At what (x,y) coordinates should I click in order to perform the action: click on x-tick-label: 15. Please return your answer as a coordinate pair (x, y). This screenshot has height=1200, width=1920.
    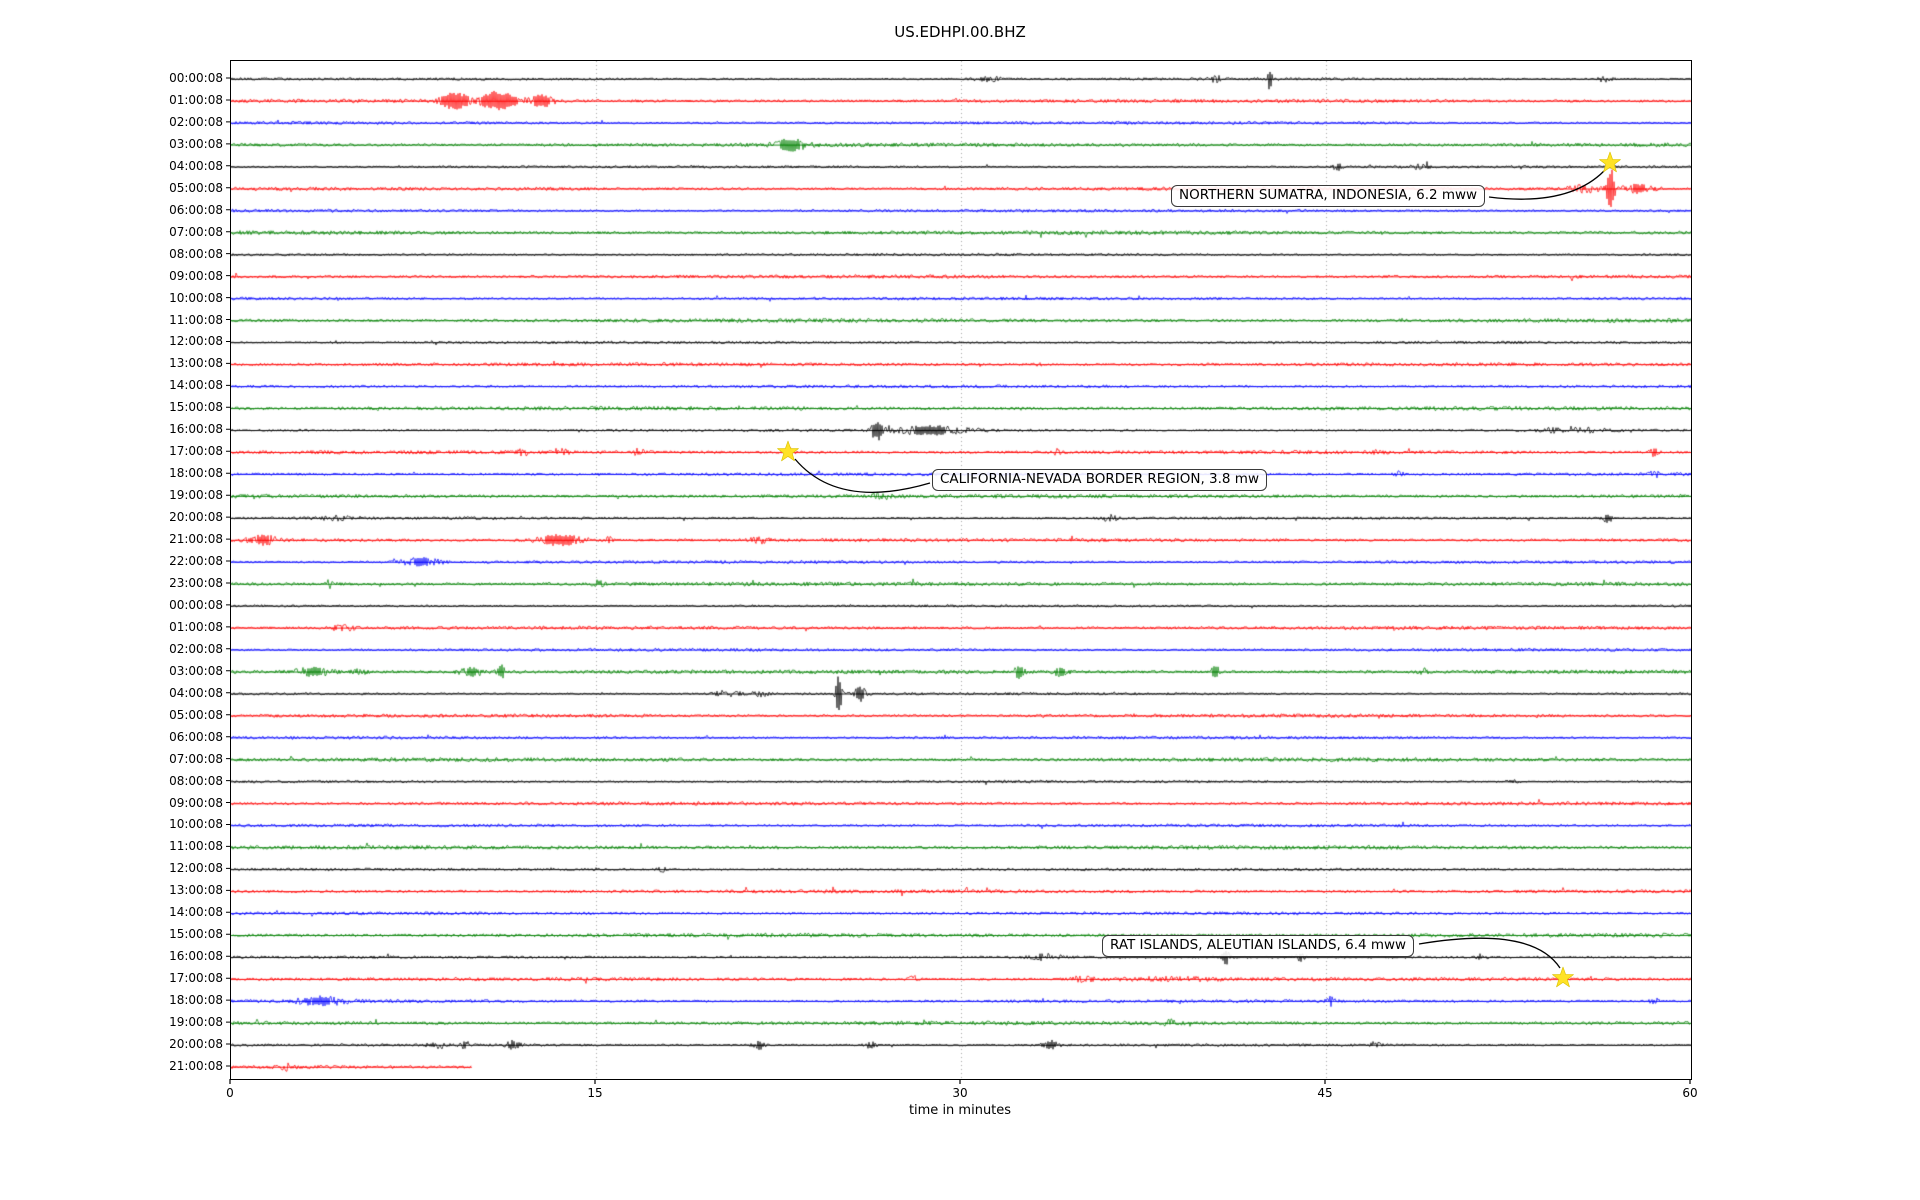
    Looking at the image, I should click on (595, 1093).